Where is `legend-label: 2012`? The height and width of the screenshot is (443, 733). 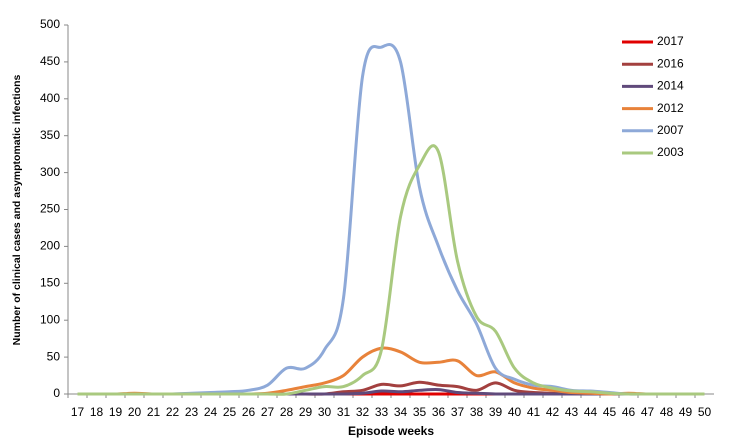
legend-label: 2012 is located at coordinates (670, 108).